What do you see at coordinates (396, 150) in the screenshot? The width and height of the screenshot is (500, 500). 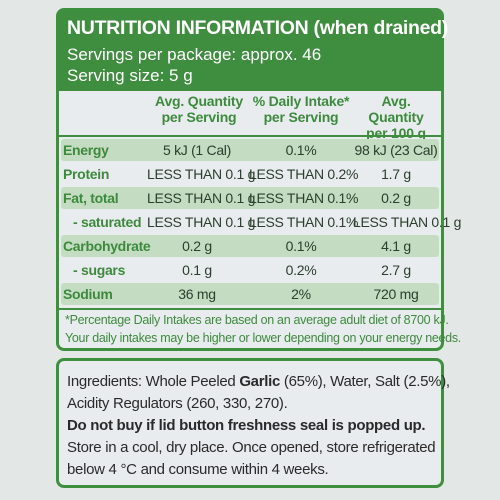 I see `per-100g-value: 98 kJ (23 Cal)` at bounding box center [396, 150].